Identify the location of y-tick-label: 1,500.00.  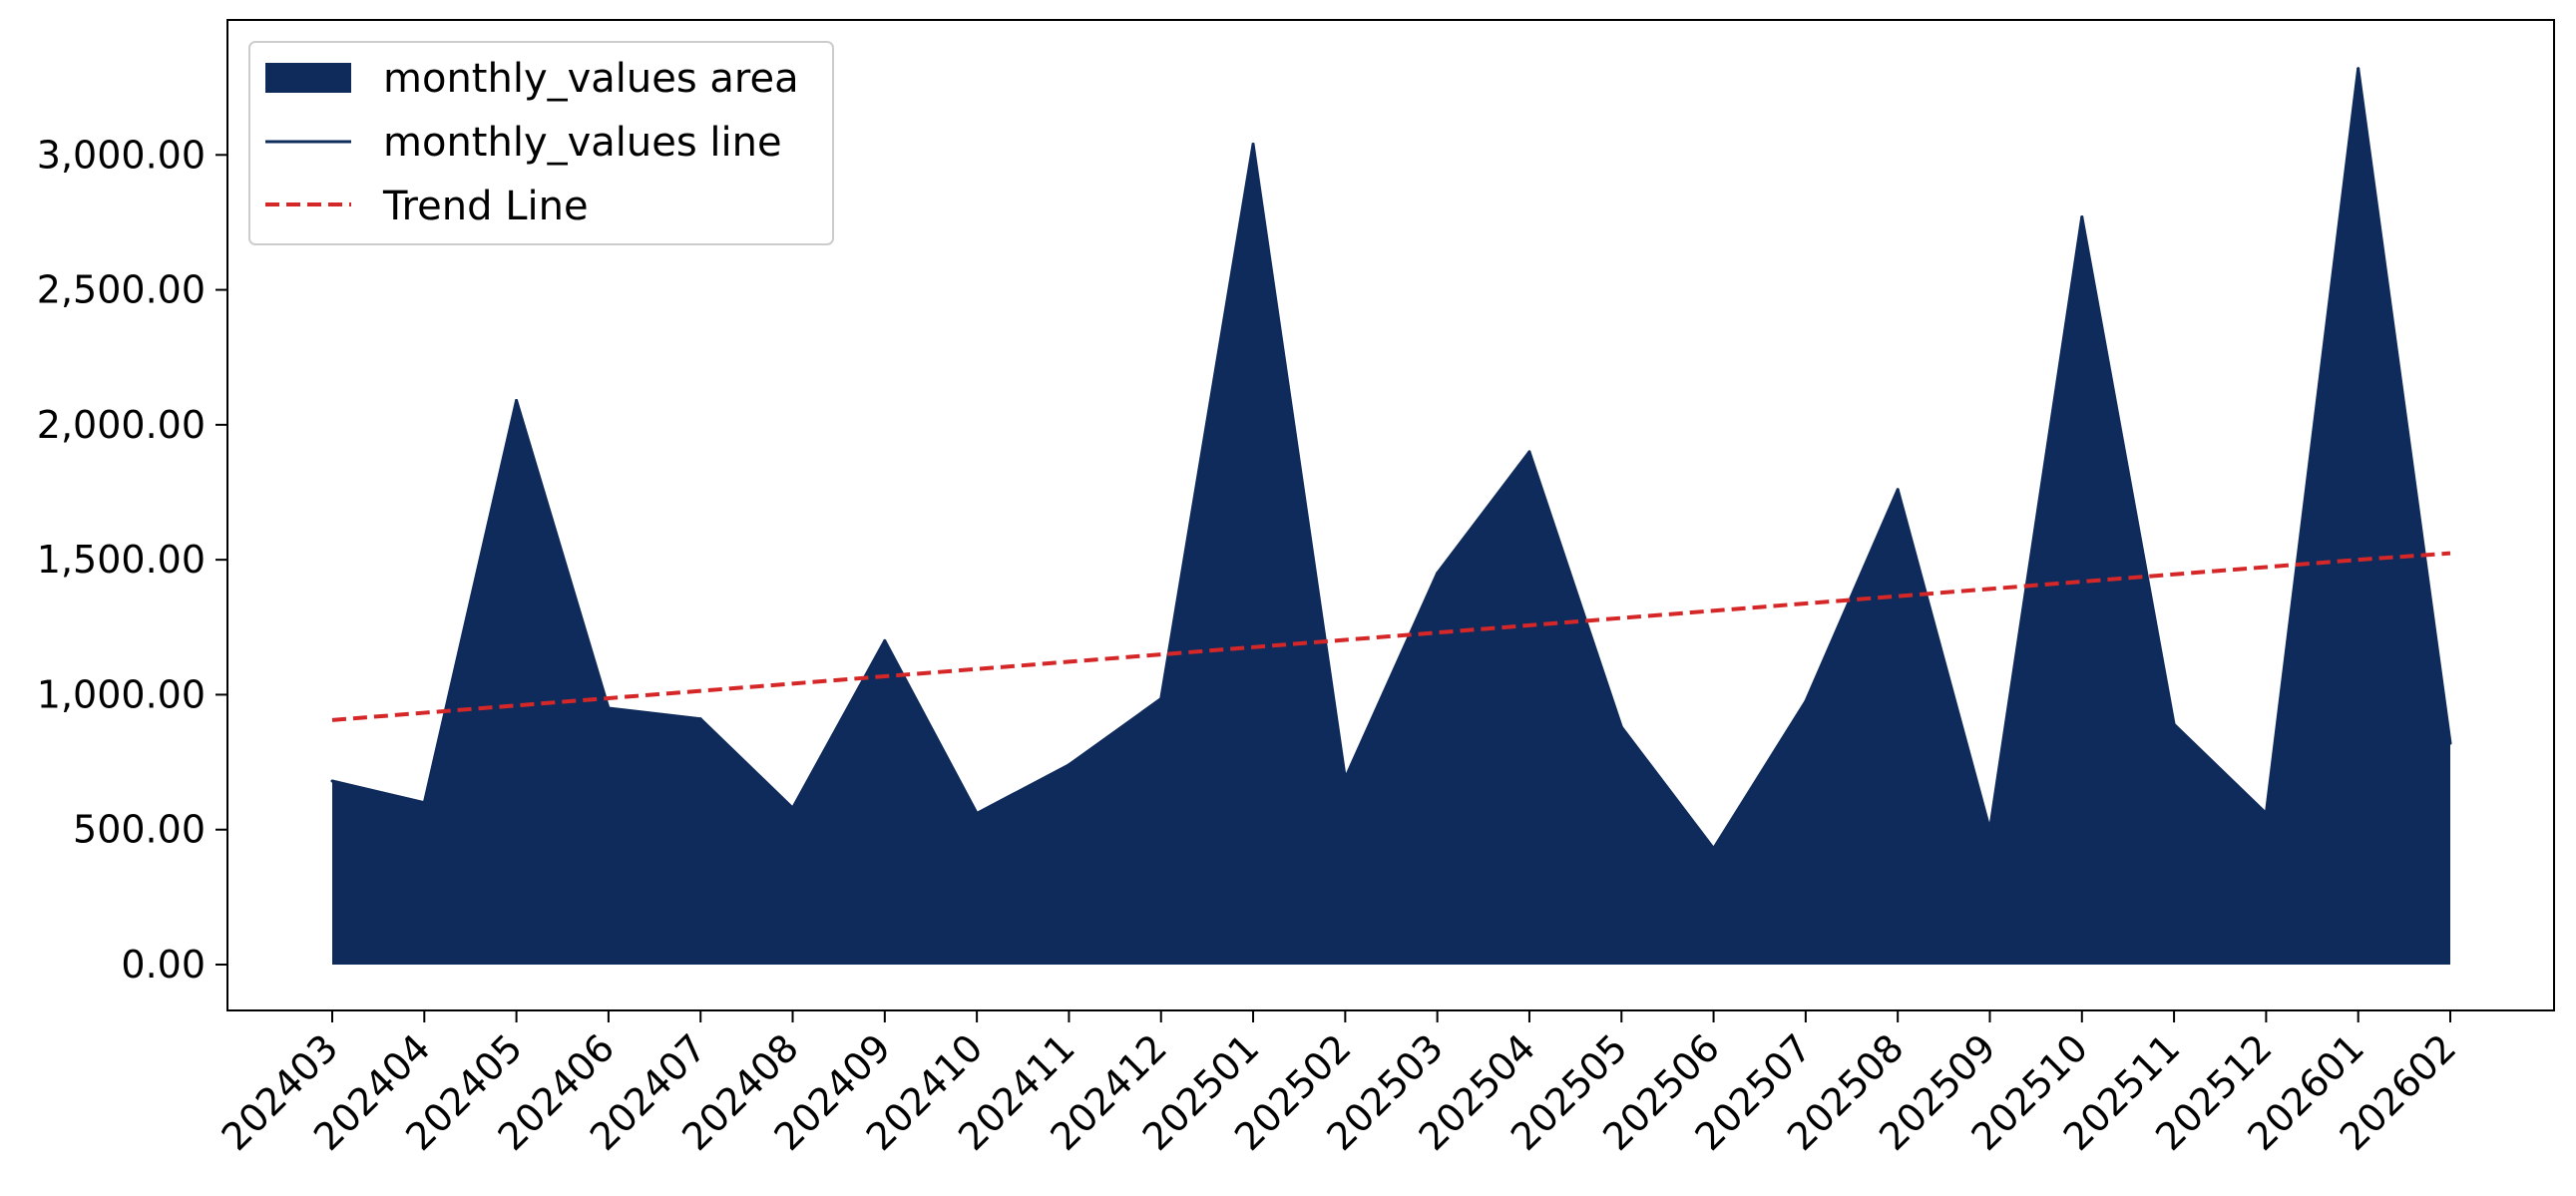
(121, 560).